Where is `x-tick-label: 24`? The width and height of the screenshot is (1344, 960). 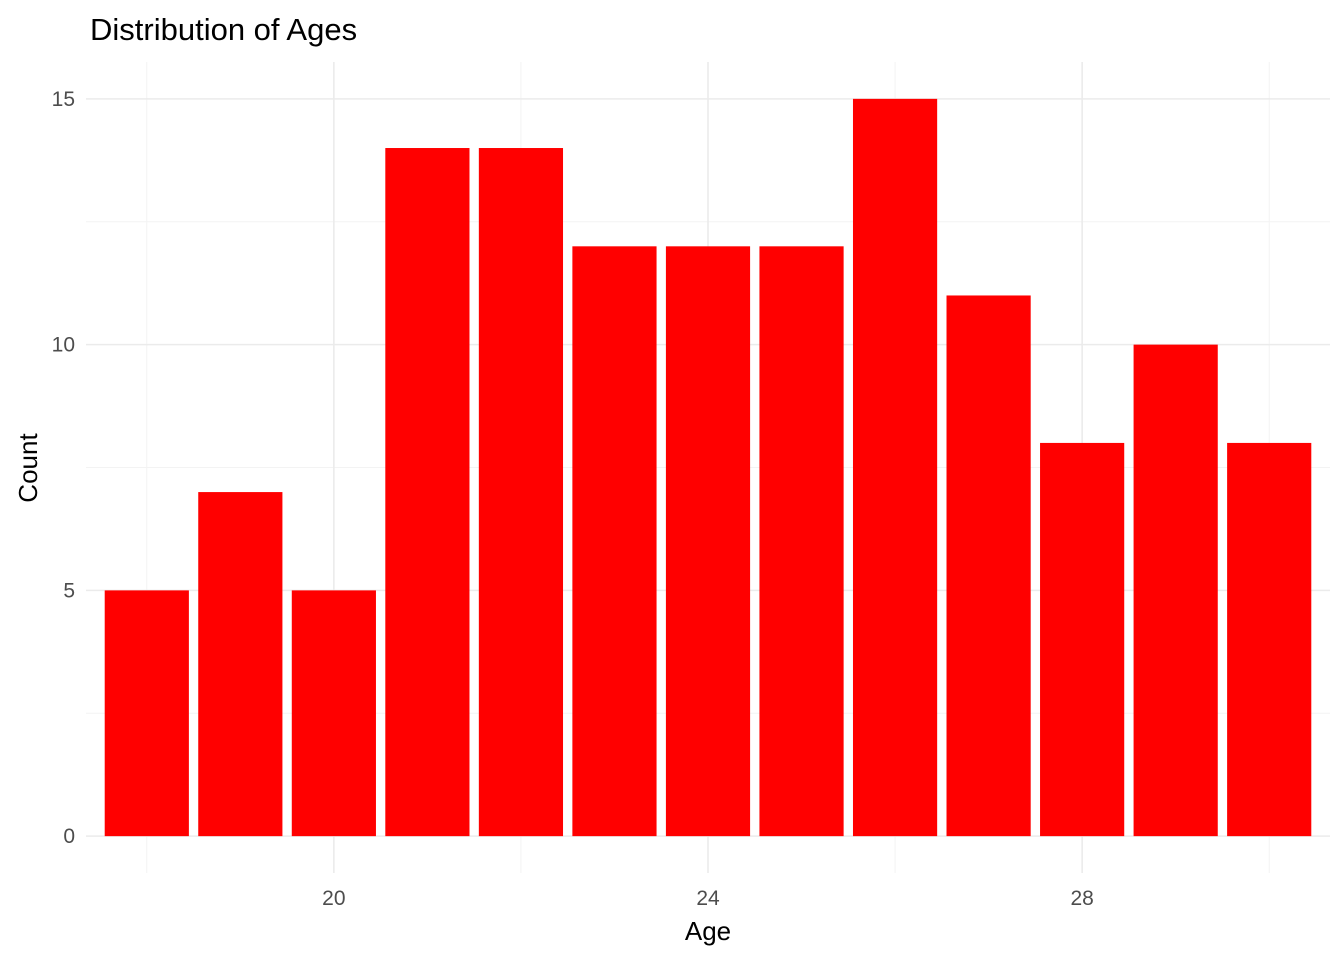
x-tick-label: 24 is located at coordinates (708, 898).